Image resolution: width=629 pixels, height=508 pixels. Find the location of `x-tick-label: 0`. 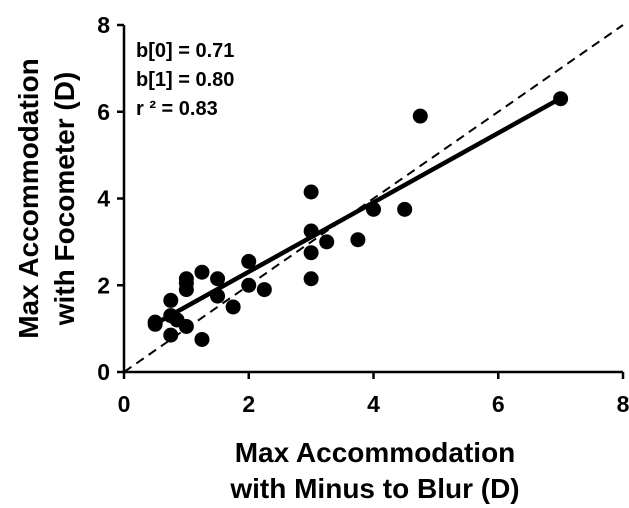

x-tick-label: 0 is located at coordinates (124, 404).